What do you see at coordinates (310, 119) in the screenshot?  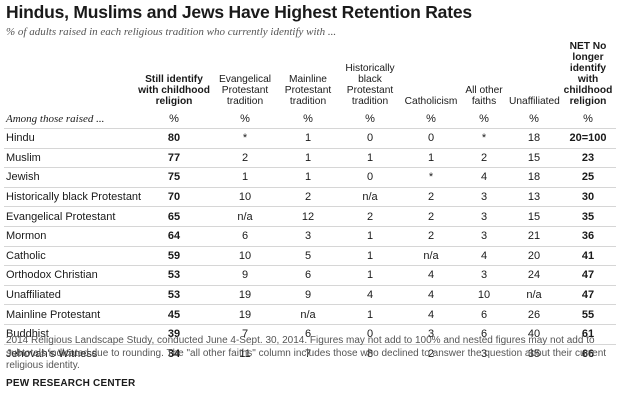 I see `subheader-row: Among those raised ... % % % % % % % %` at bounding box center [310, 119].